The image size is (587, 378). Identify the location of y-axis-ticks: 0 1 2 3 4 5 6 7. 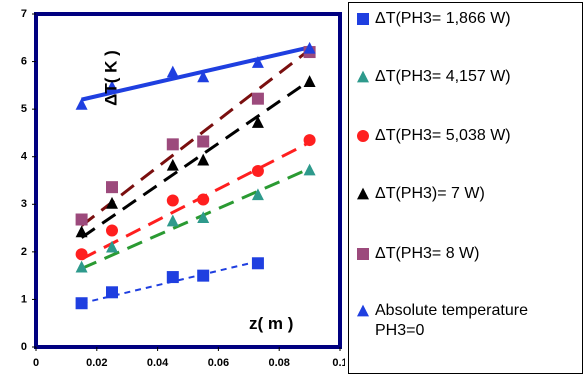
(28, 180).